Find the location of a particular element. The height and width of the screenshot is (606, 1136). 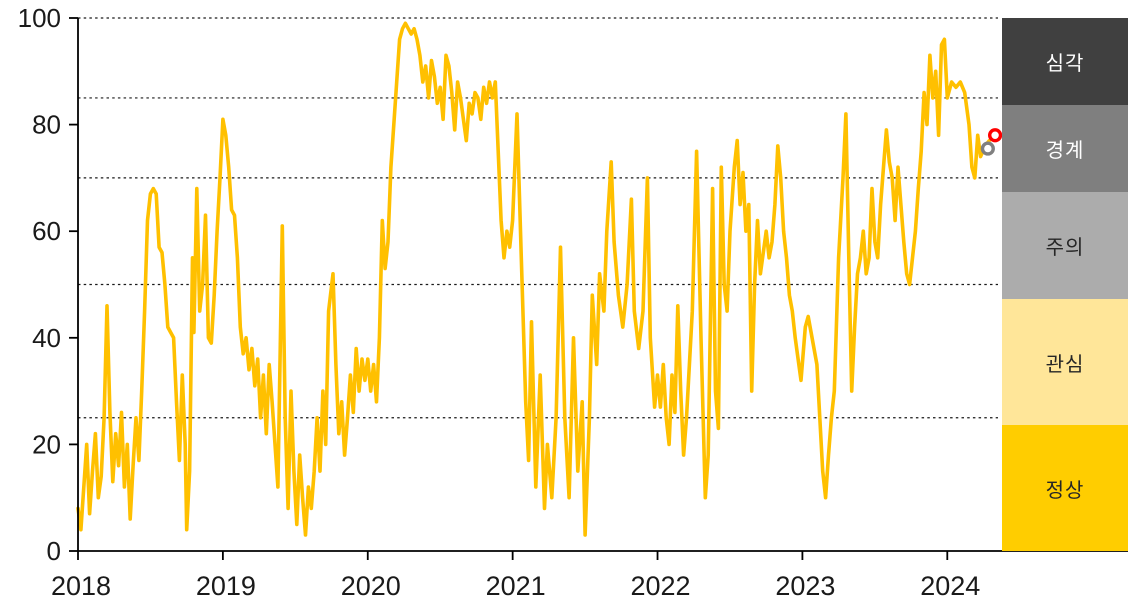

x-tick-label-2020: 2020 is located at coordinates (371, 586).